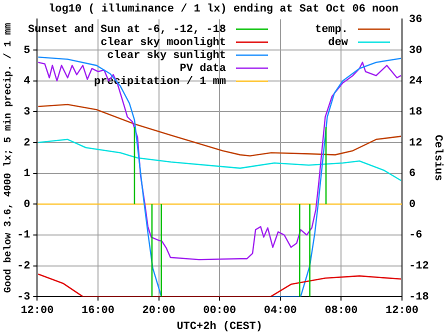 The width and height of the screenshot is (447, 335). What do you see at coordinates (331, 30) in the screenshot?
I see `legend-label: temp.` at bounding box center [331, 30].